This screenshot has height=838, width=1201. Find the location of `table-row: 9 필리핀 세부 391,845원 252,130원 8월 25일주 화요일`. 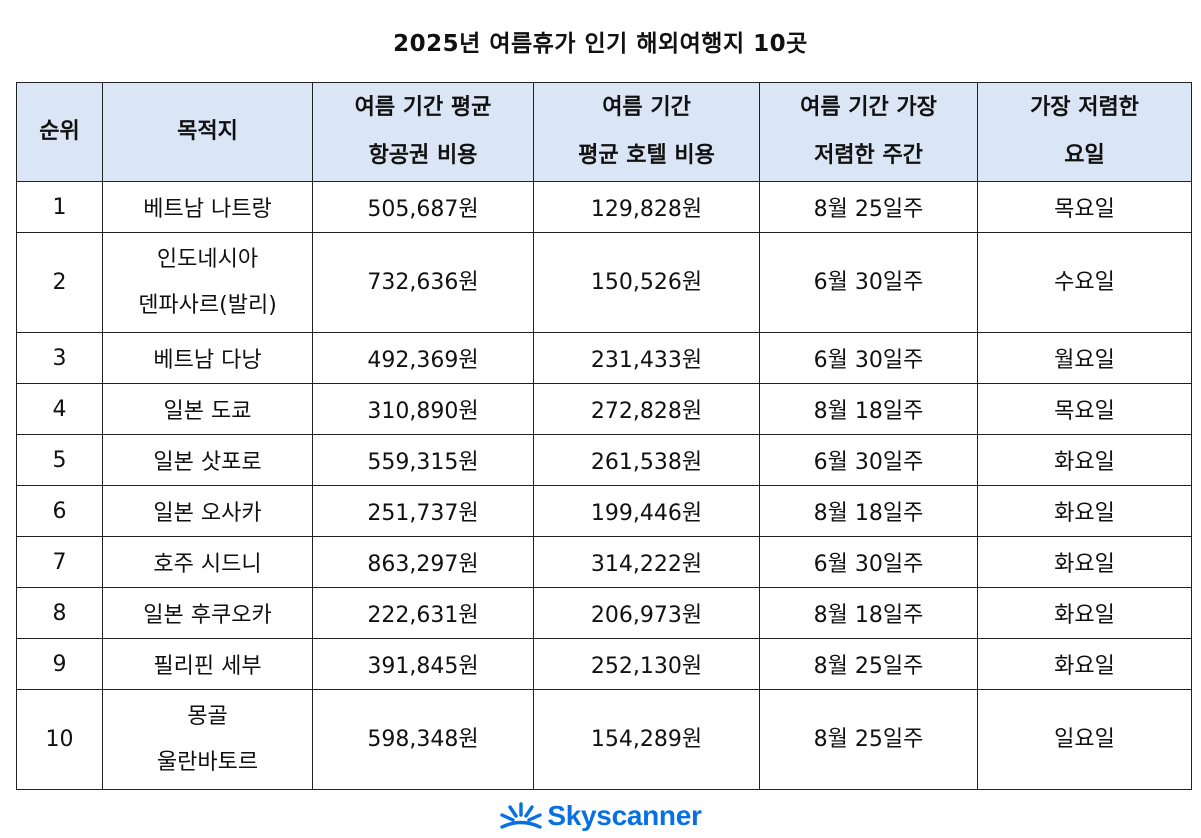

table-row: 9 필리핀 세부 391,845원 252,130원 8월 25일주 화요일 is located at coordinates (604, 664).